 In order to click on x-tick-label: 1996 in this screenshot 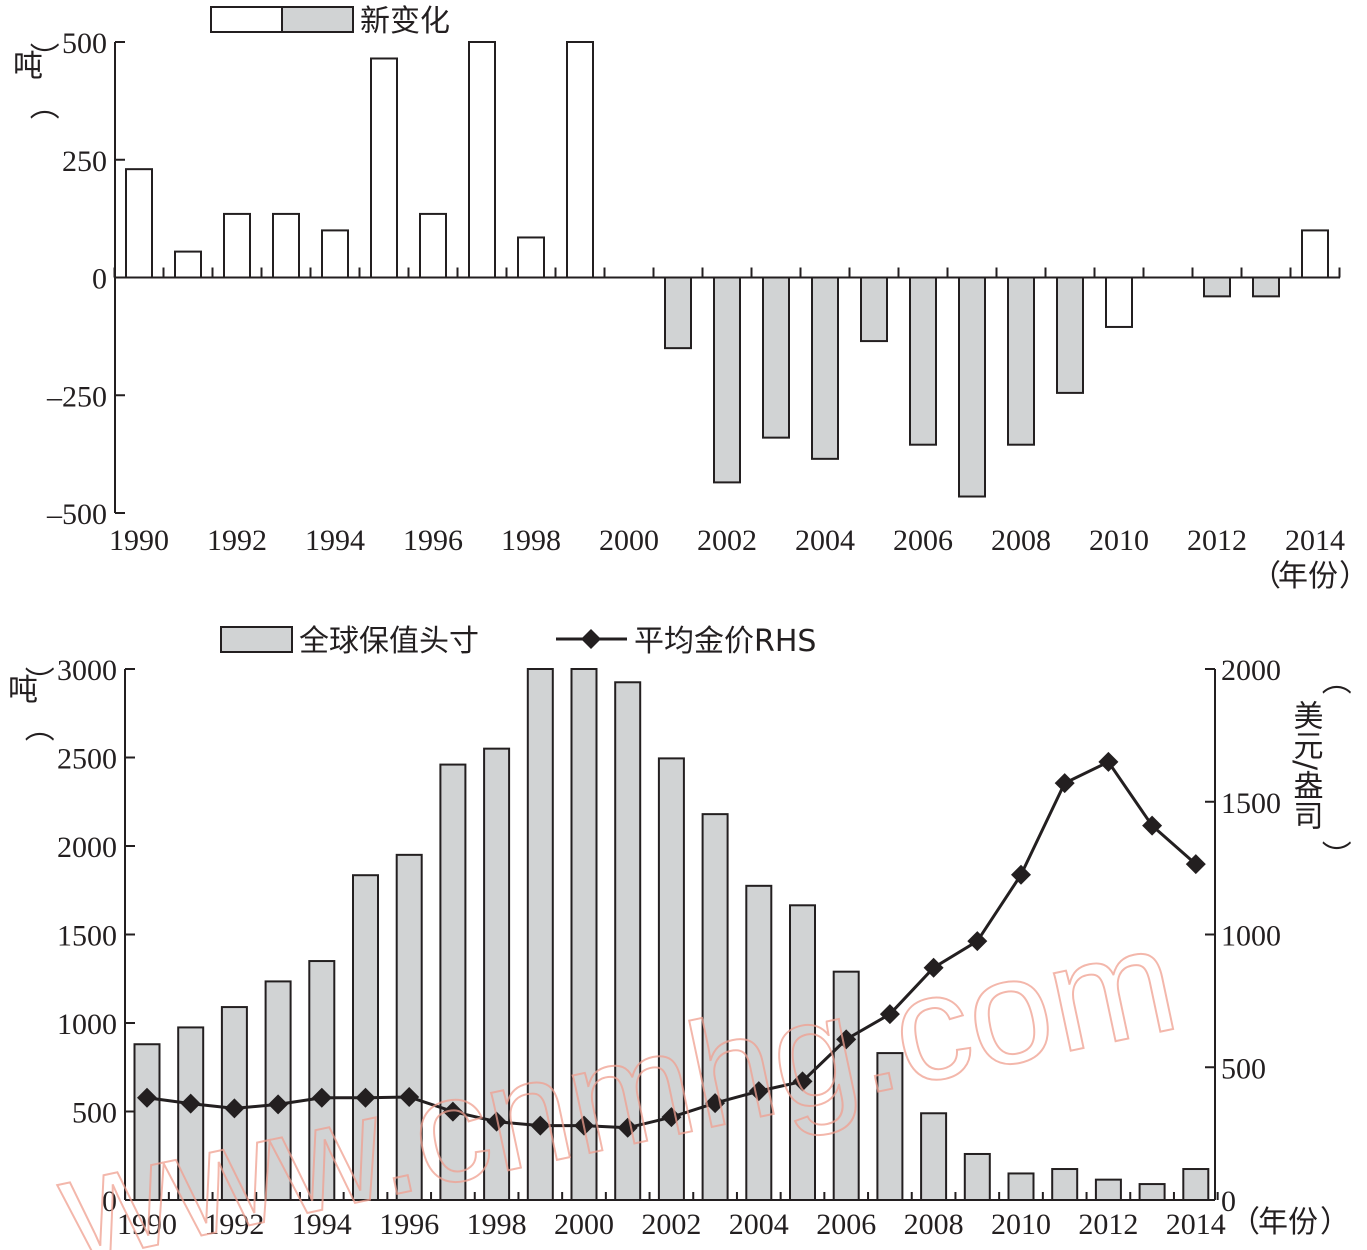, I will do `click(433, 540)`.